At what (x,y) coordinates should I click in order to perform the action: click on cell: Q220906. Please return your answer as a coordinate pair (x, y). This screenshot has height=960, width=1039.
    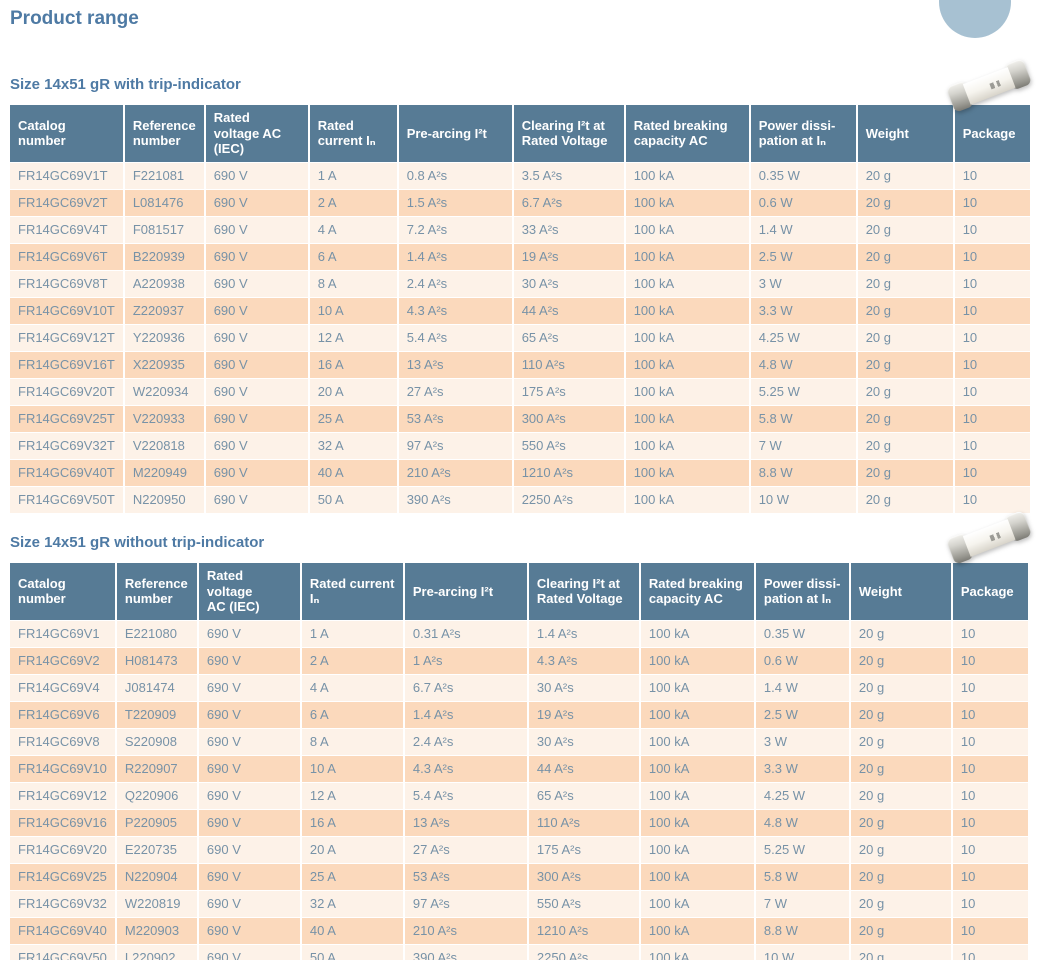
    Looking at the image, I should click on (156, 795).